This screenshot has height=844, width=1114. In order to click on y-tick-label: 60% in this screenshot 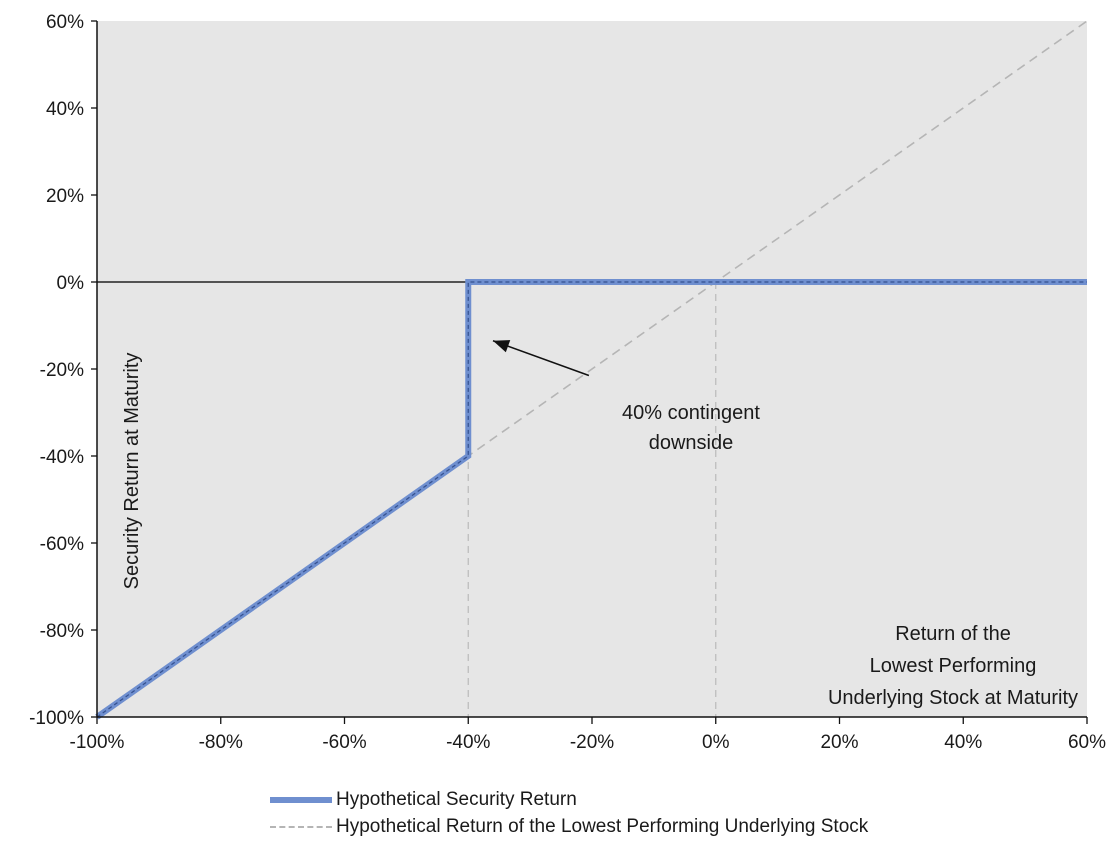, I will do `click(65, 22)`.